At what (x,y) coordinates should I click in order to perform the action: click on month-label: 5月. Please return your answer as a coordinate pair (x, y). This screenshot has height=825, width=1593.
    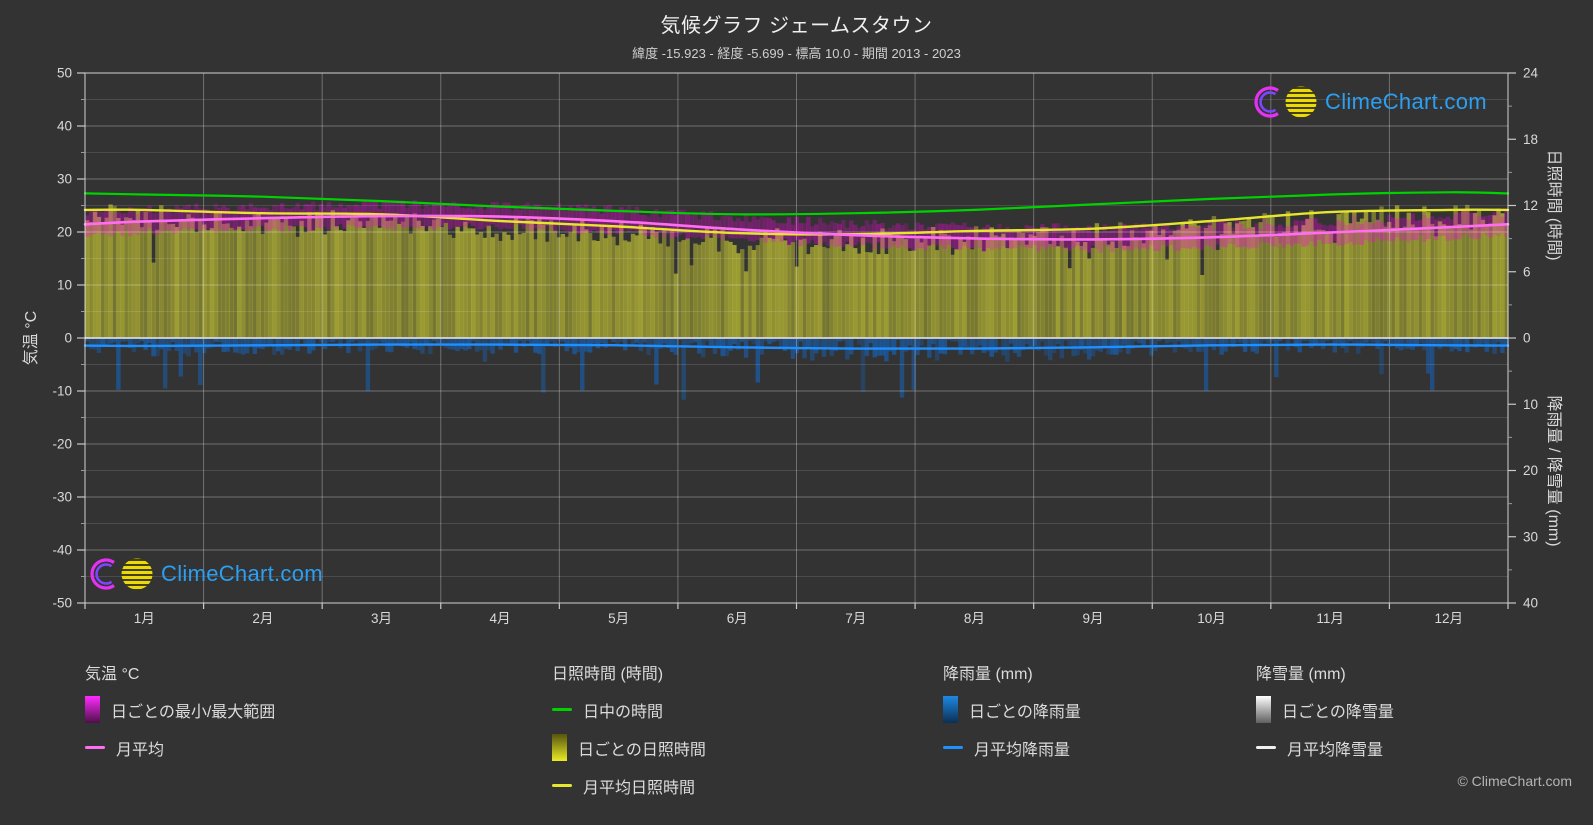
    Looking at the image, I should click on (618, 618).